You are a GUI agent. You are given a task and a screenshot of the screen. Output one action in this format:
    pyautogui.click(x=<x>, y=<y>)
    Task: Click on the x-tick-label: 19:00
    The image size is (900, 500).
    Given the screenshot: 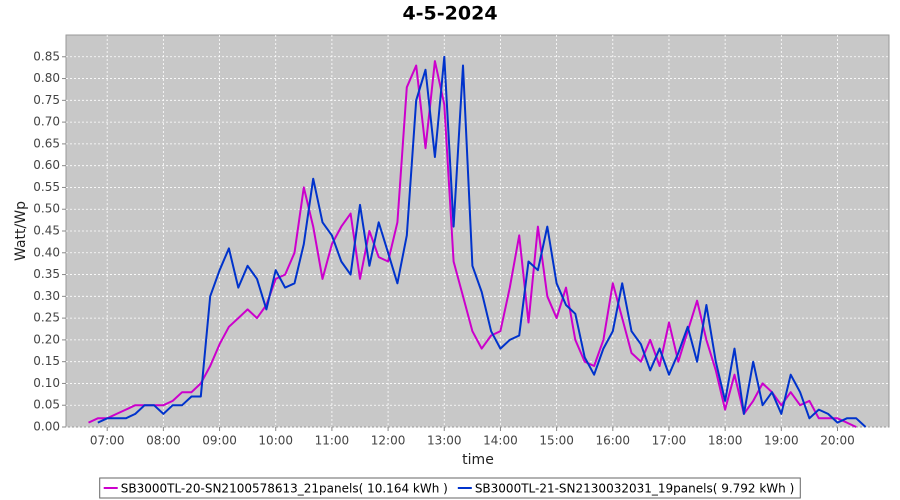 What is the action you would take?
    pyautogui.click(x=781, y=441)
    